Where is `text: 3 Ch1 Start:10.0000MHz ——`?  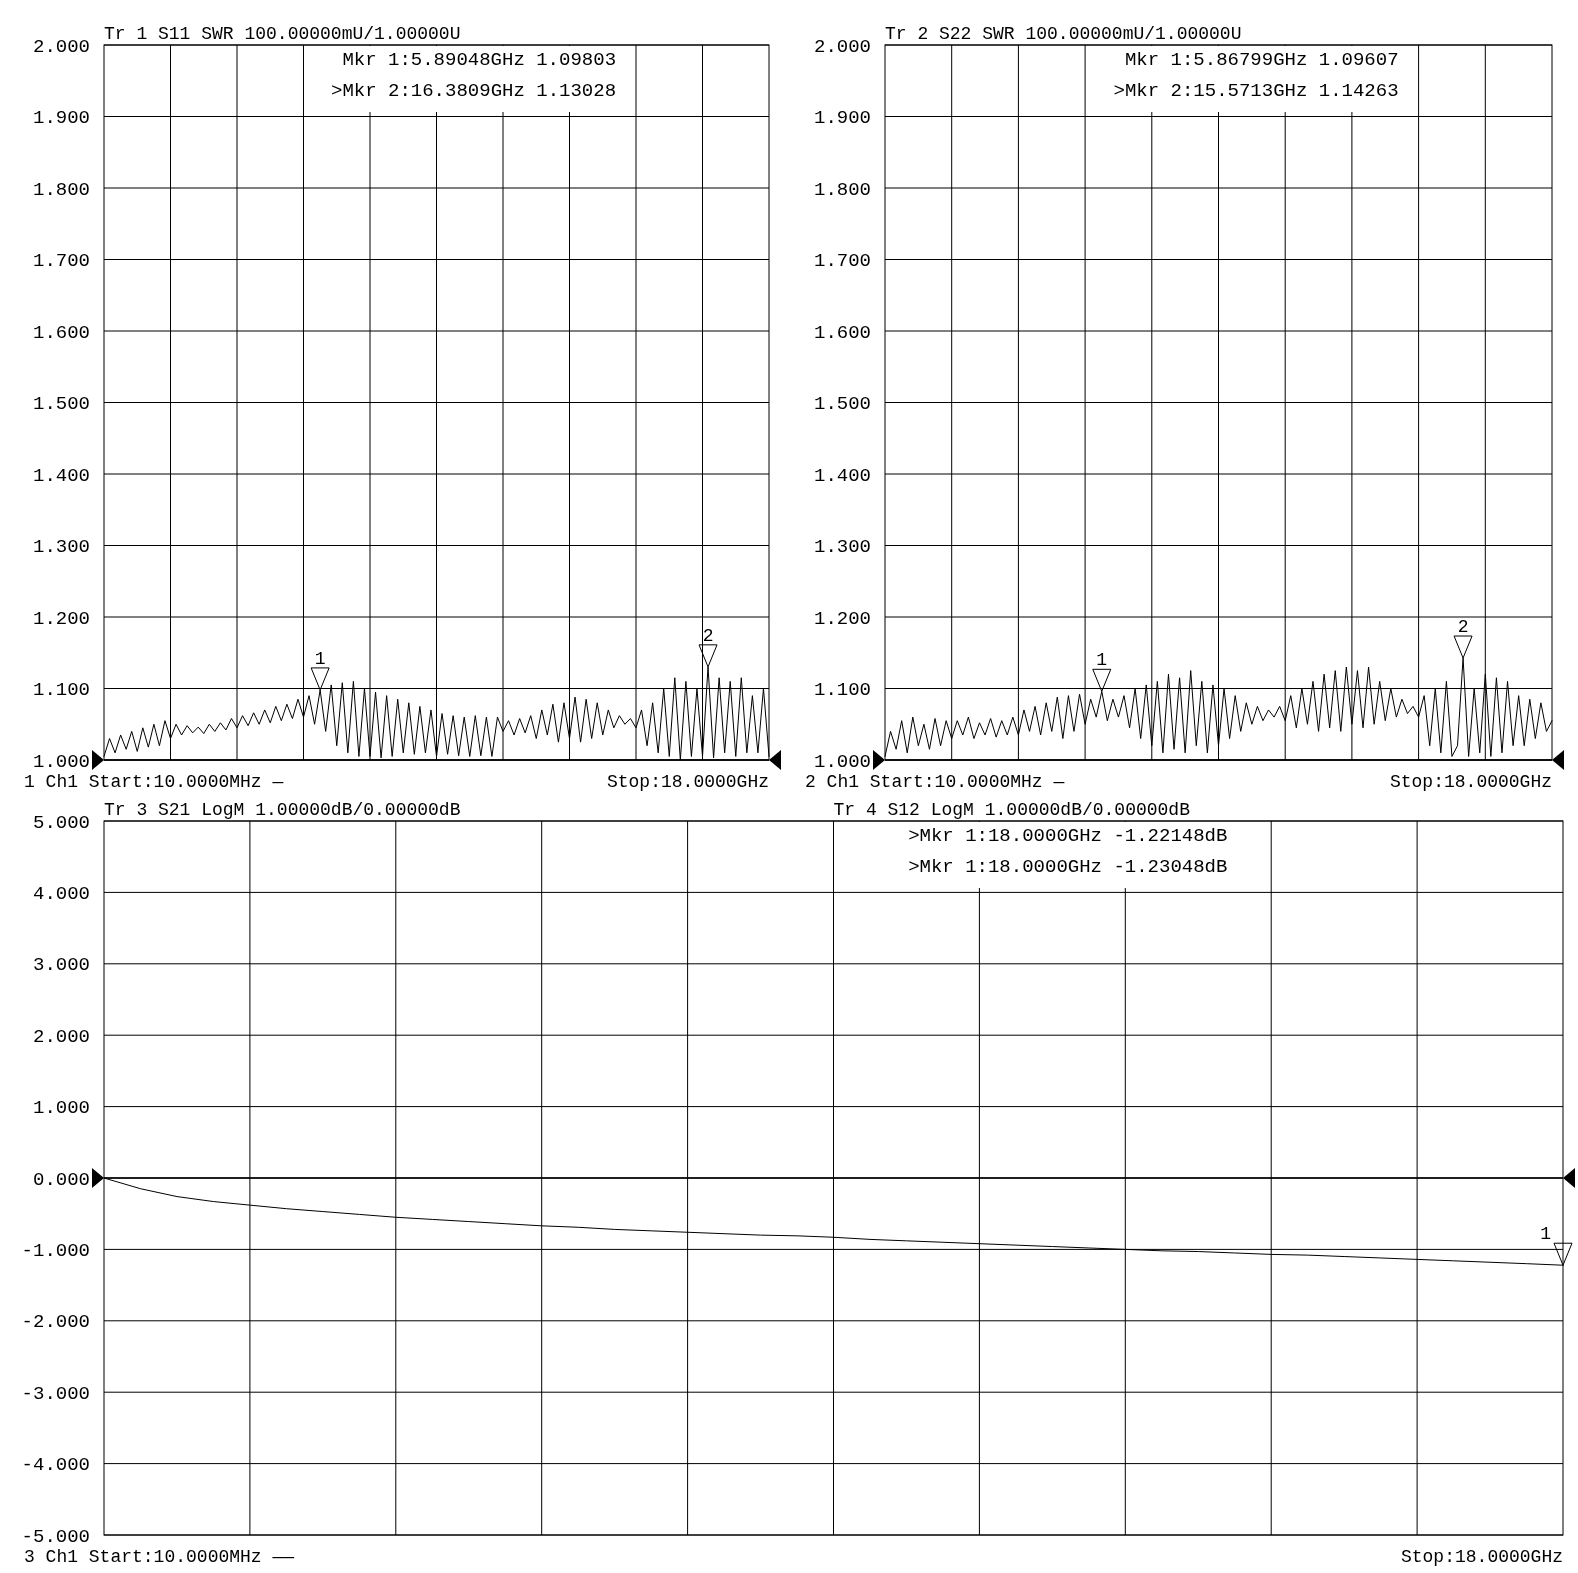 text: 3 Ch1 Start:10.0000MHz —— is located at coordinates (159, 1557).